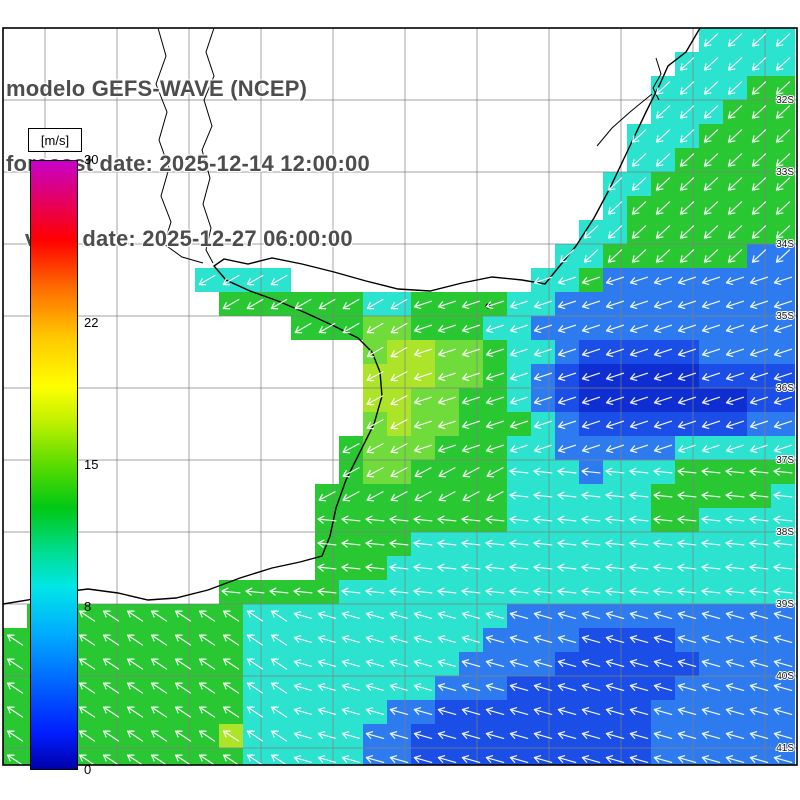 This screenshot has height=800, width=800. What do you see at coordinates (54, 465) in the screenshot?
I see `colorbar` at bounding box center [54, 465].